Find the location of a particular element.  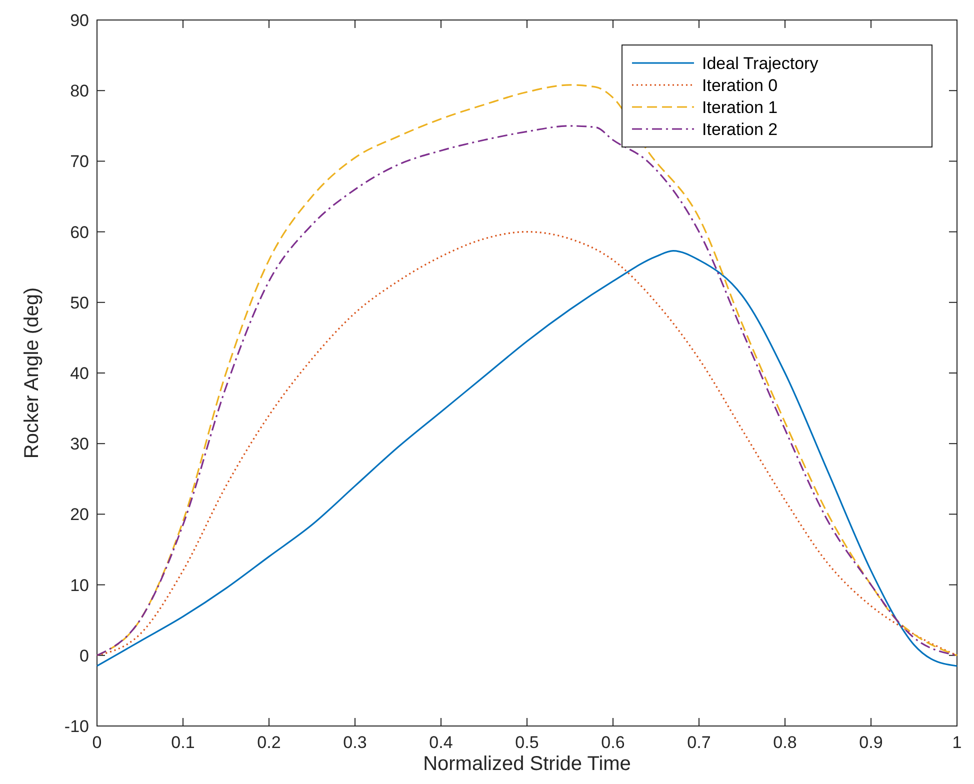

x-tick-label: 0.8 is located at coordinates (785, 742).